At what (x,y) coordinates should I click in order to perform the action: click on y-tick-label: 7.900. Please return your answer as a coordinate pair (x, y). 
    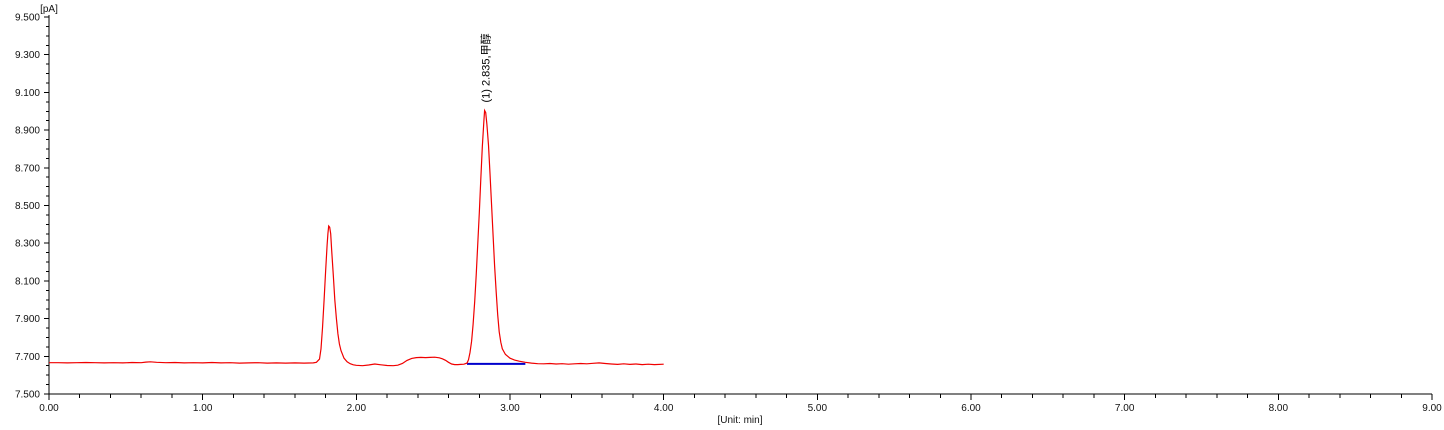
    Looking at the image, I should click on (27, 319).